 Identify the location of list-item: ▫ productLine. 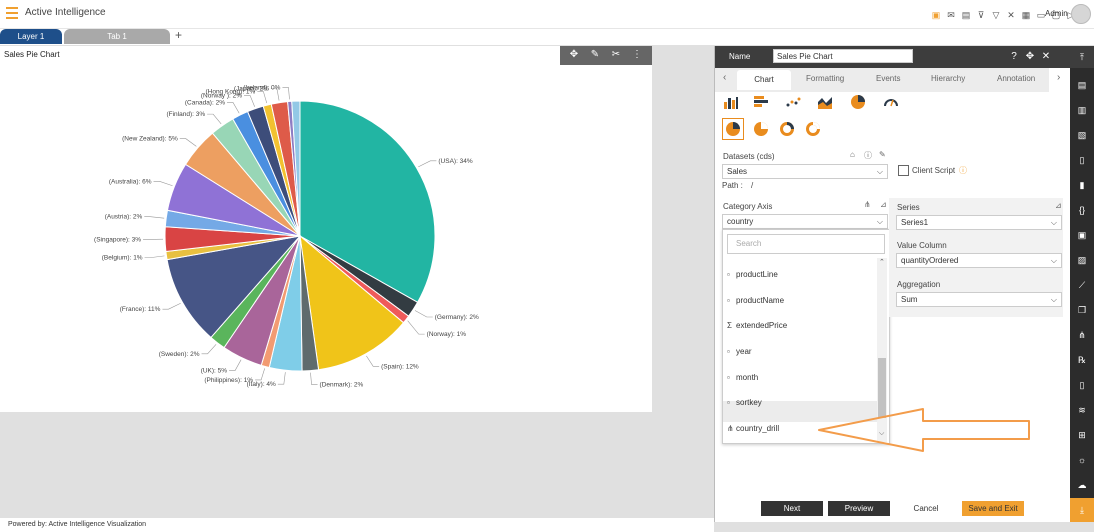
(752, 274).